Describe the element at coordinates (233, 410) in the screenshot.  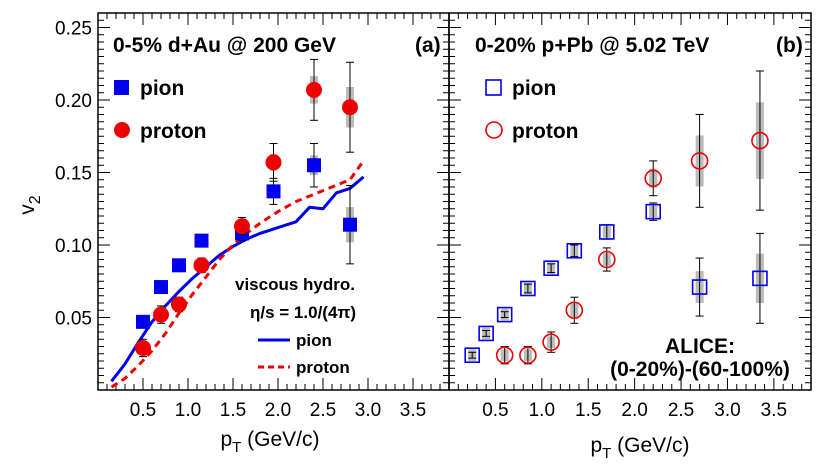
I see `panel-a-xtick-label: 1.5` at that location.